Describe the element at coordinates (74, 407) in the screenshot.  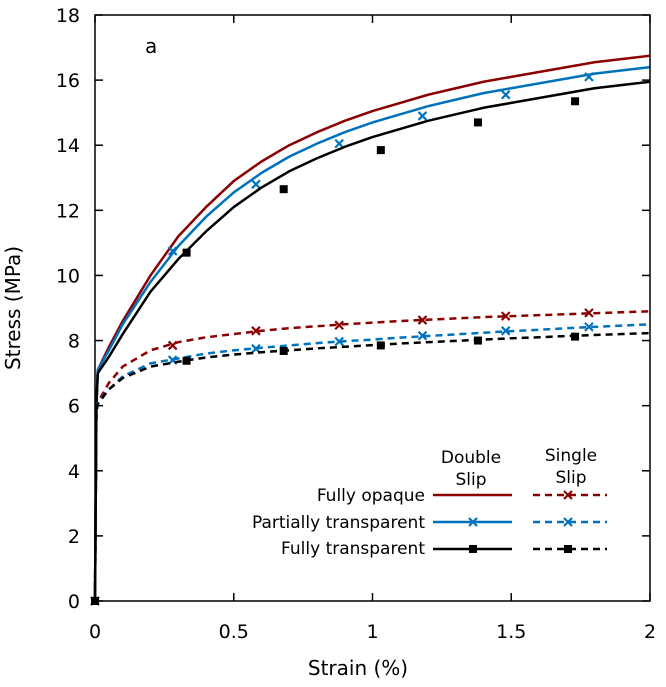
I see `y-tick-label: 6` at that location.